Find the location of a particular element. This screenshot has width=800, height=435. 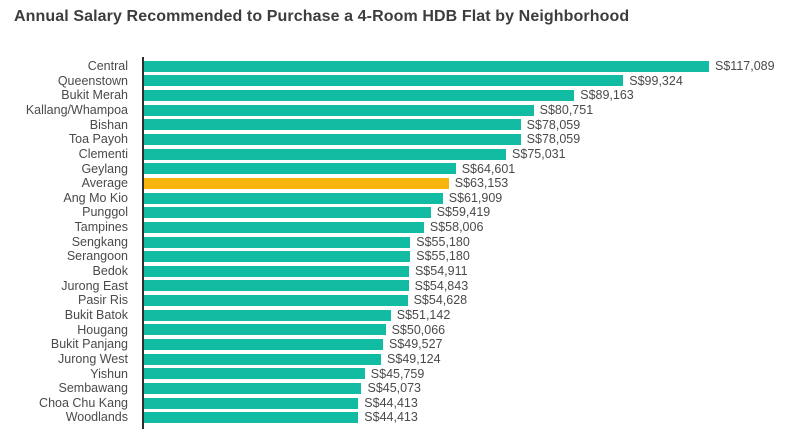

category-label: Kallang/Whampoa is located at coordinates (76, 109).